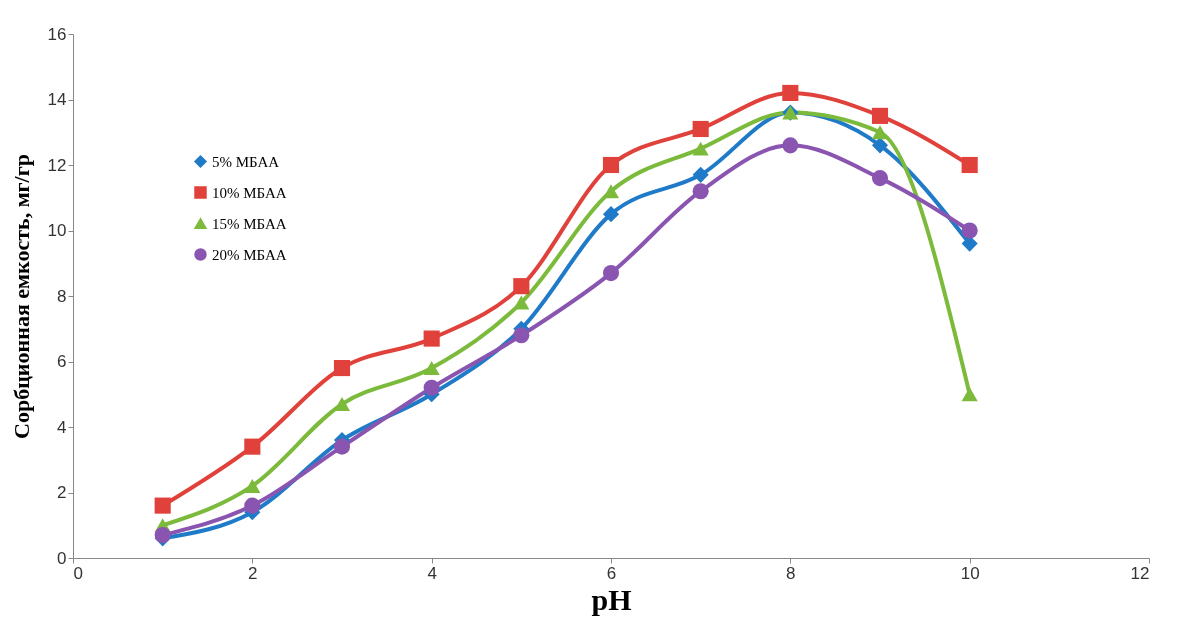 This screenshot has height=629, width=1204. What do you see at coordinates (432, 573) in the screenshot?
I see `x-tick-label: 4` at bounding box center [432, 573].